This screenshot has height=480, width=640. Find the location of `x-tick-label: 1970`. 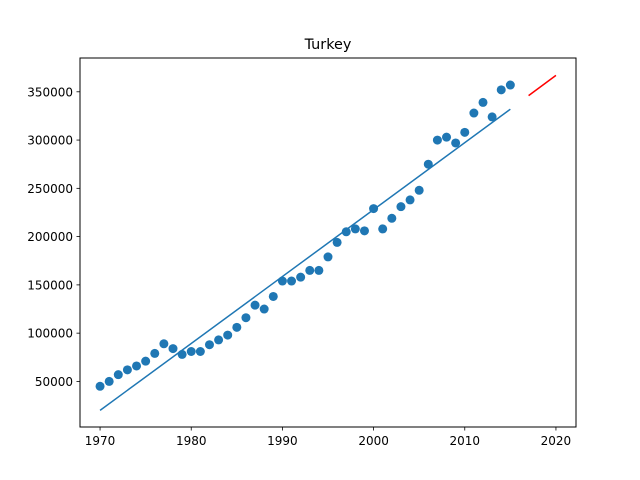

x-tick-label: 1970 is located at coordinates (100, 441).